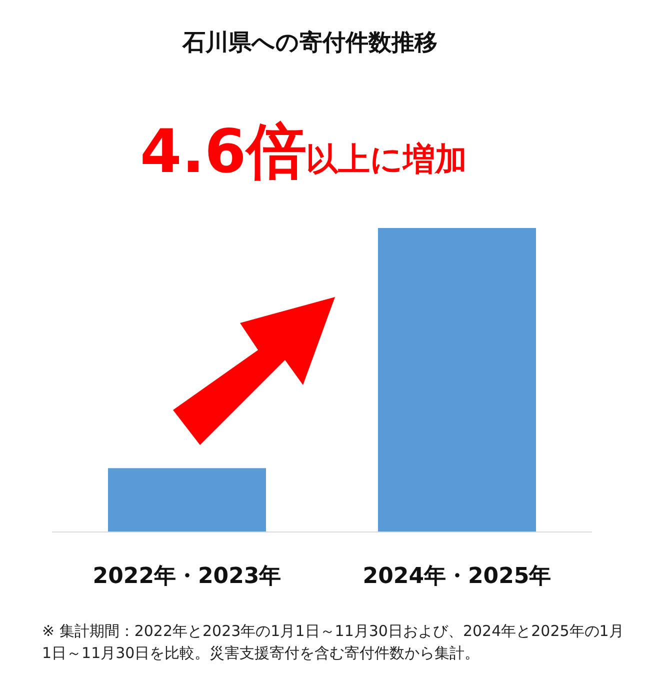 Image resolution: width=646 pixels, height=691 pixels. Describe the element at coordinates (187, 576) in the screenshot. I see `x-tick-label: 2022年・2023年` at that location.